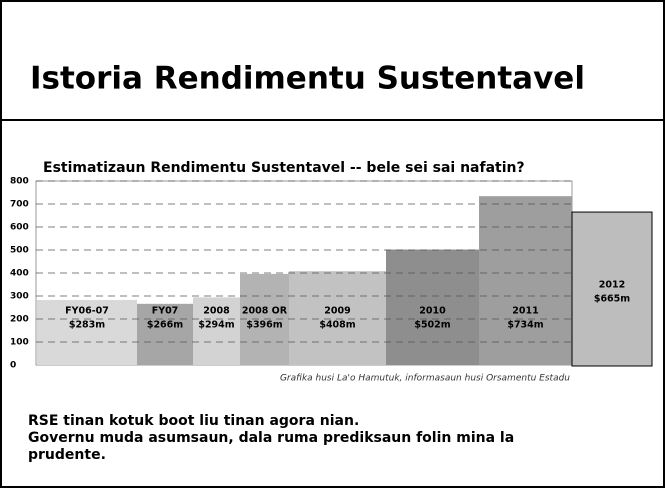  What do you see at coordinates (432, 311) in the screenshot?
I see `x-tick-label: 2010` at bounding box center [432, 311].